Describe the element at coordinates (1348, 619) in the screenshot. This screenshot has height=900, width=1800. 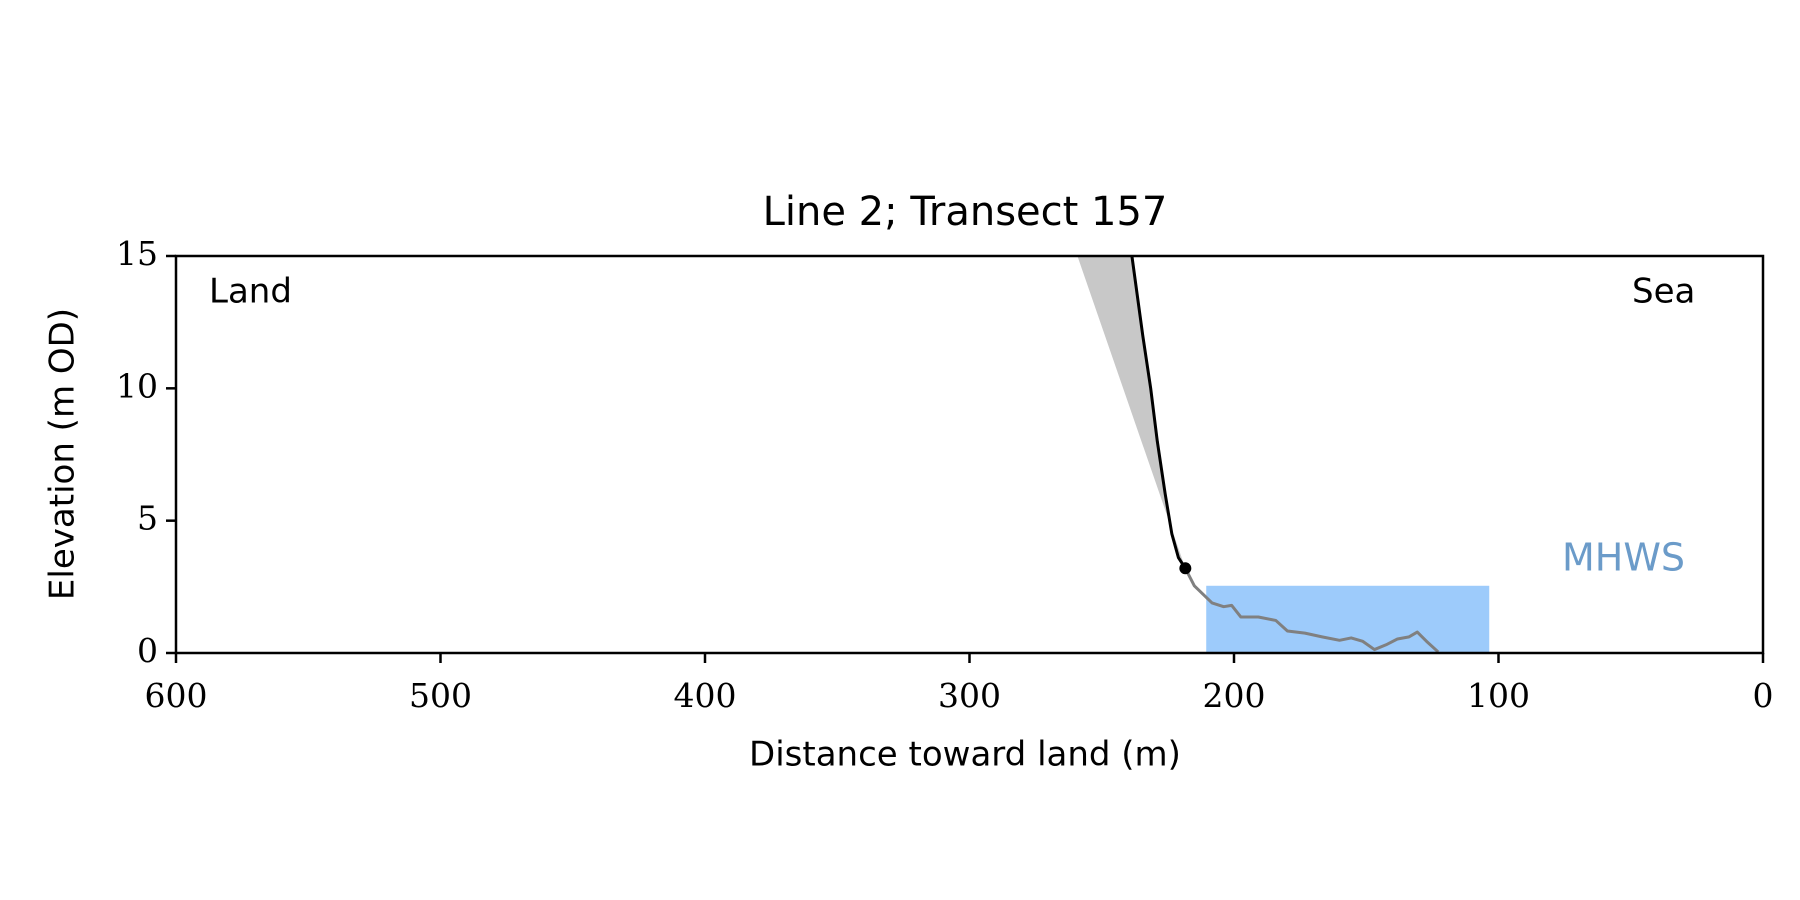
I see `mhws-band` at that location.